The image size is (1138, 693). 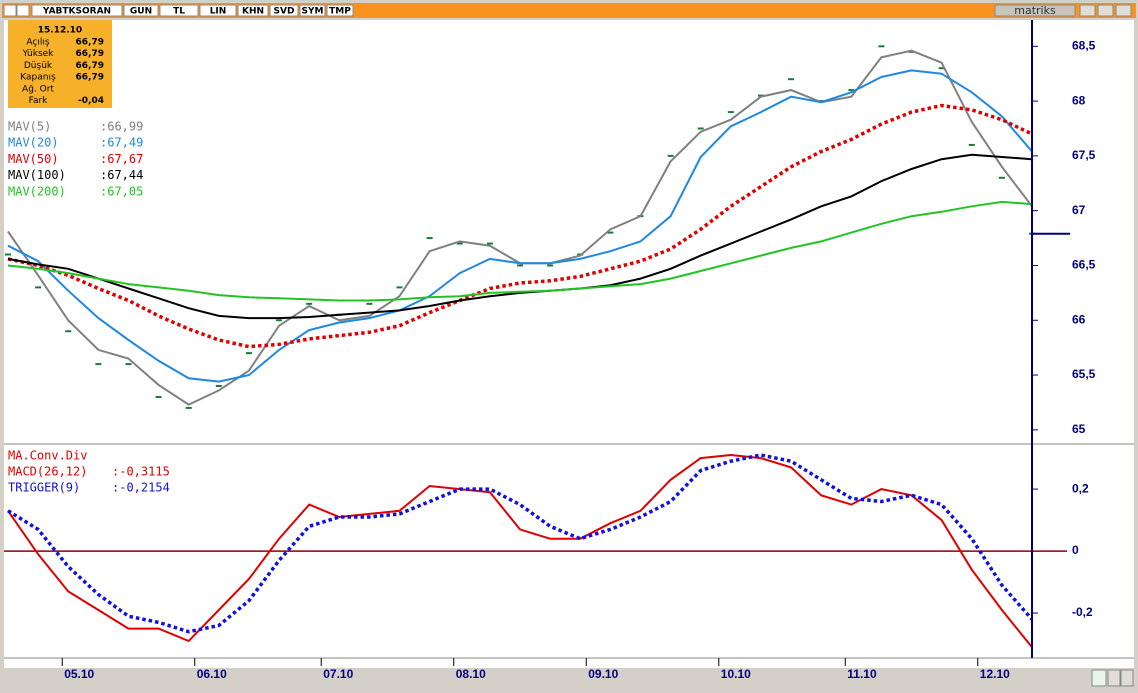 I want to click on legend-value: :67,05, so click(x=121, y=191).